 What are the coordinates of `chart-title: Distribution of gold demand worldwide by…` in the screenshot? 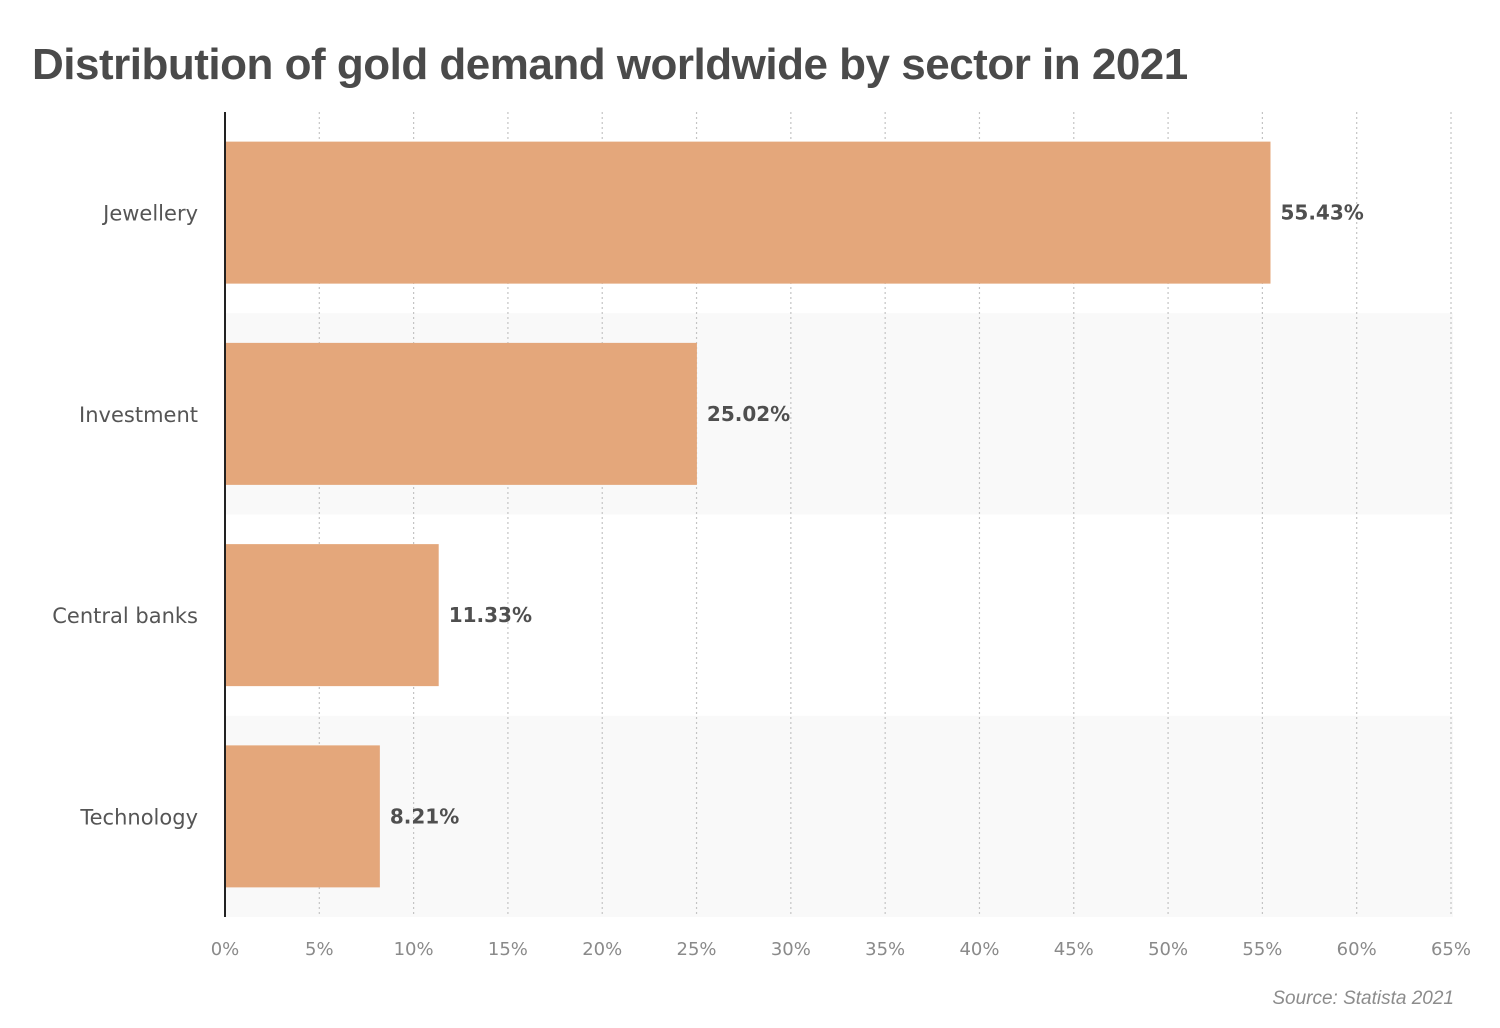 It's located at (610, 64).